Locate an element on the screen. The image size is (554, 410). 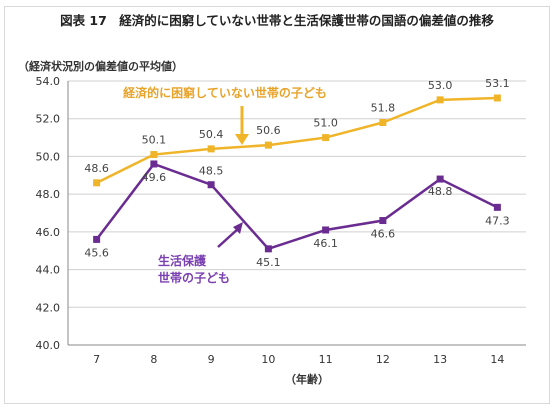
x-axis-label: （年齢） is located at coordinates (307, 379).